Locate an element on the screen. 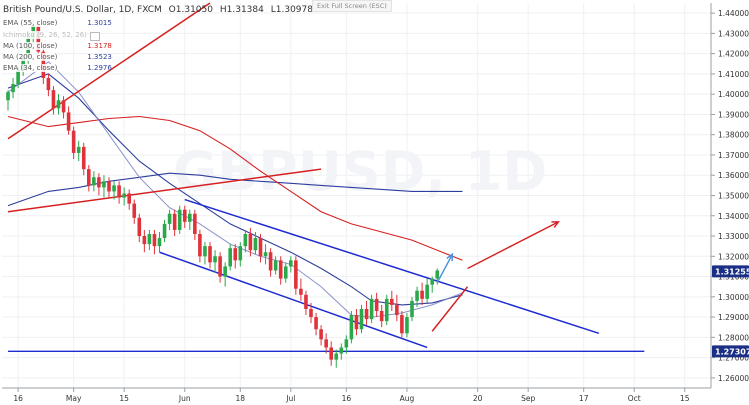 The height and width of the screenshot is (405, 749). time-tick-label: Oct is located at coordinates (634, 398).